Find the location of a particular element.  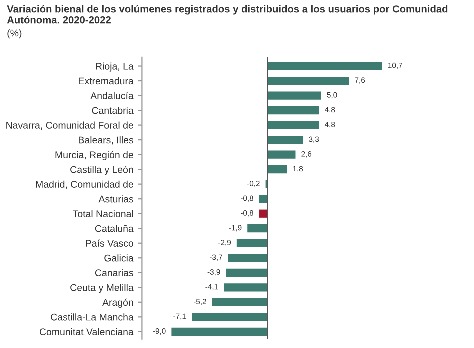

y-tick-label: Aragón is located at coordinates (118, 303).